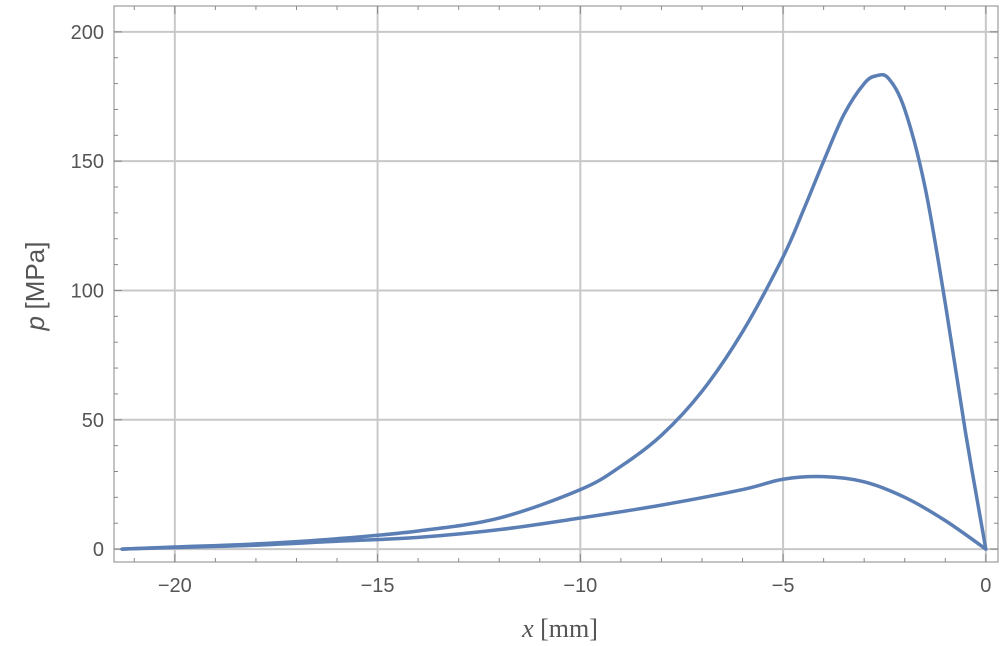 This screenshot has width=1002, height=646. I want to click on x-axis-label: x [mm], so click(559, 628).